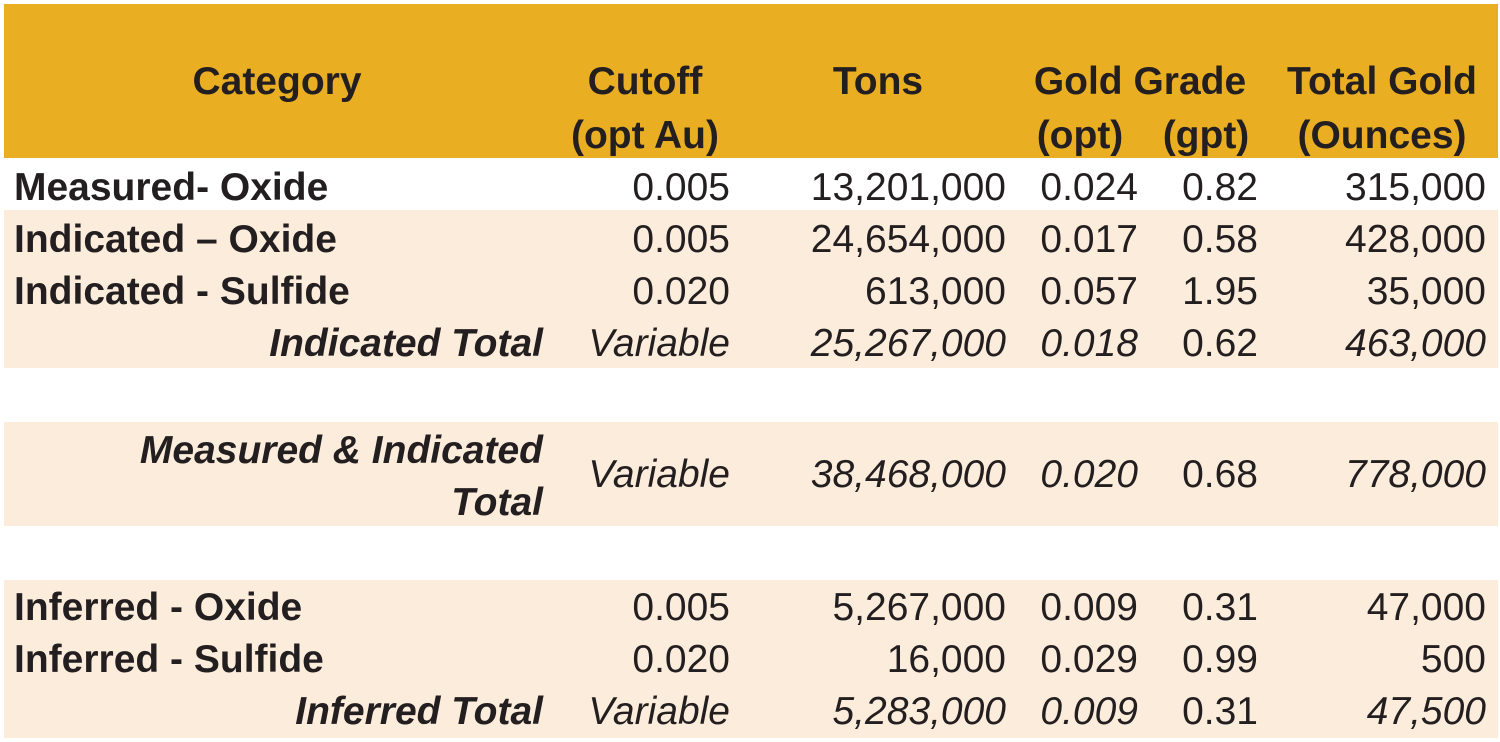 The width and height of the screenshot is (1500, 742). Describe the element at coordinates (919, 607) in the screenshot. I see `row-tons: 5,267,000` at that location.